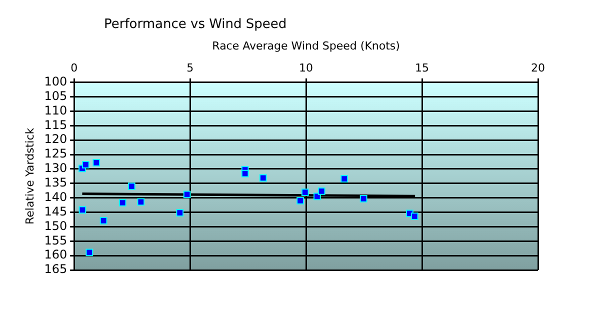  Describe the element at coordinates (306, 68) in the screenshot. I see `x-tick-label: 10` at that location.